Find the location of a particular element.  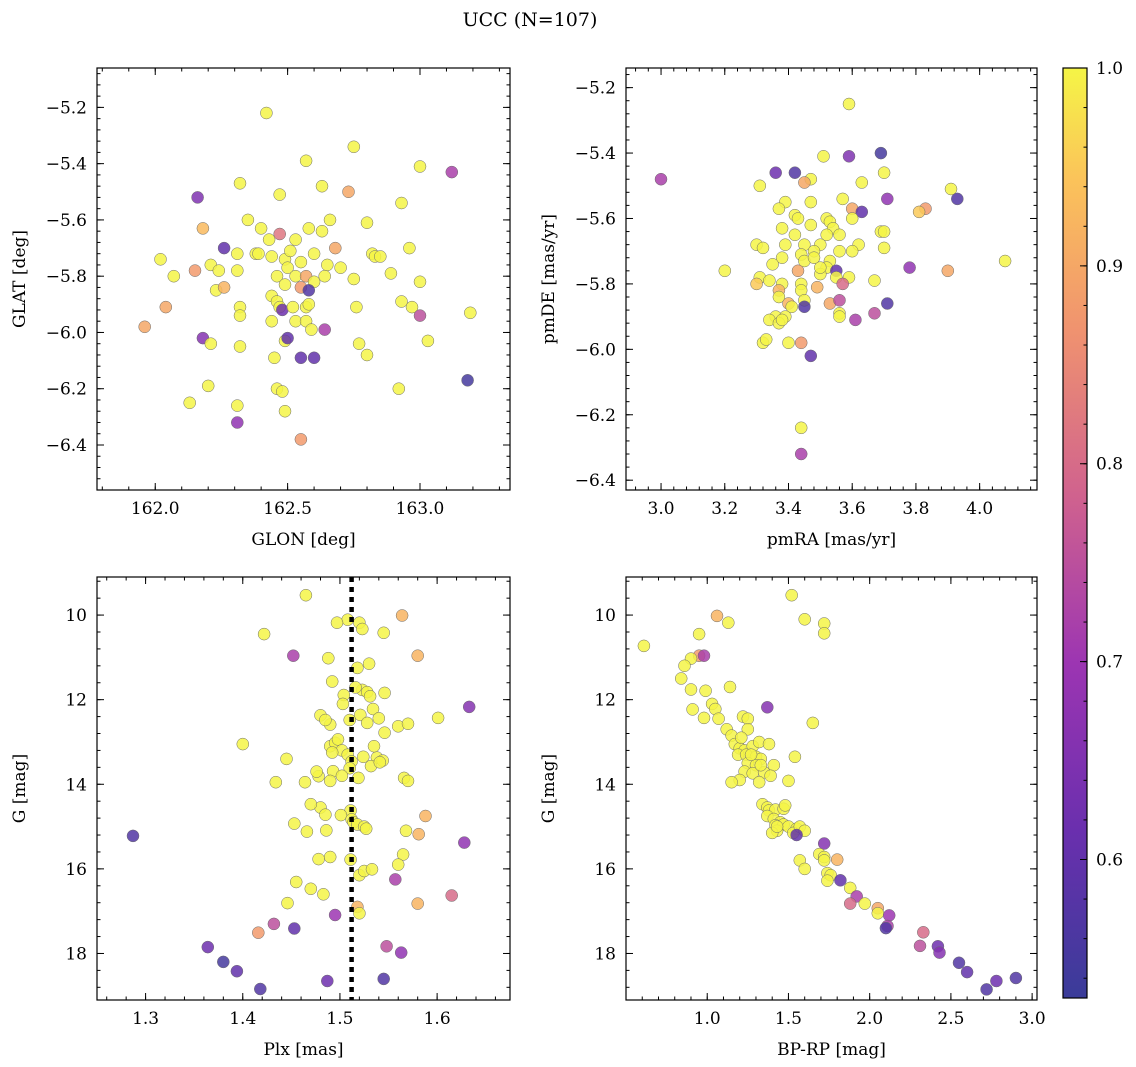

colorbar-tick-label: 0.9 is located at coordinates (1109, 267).